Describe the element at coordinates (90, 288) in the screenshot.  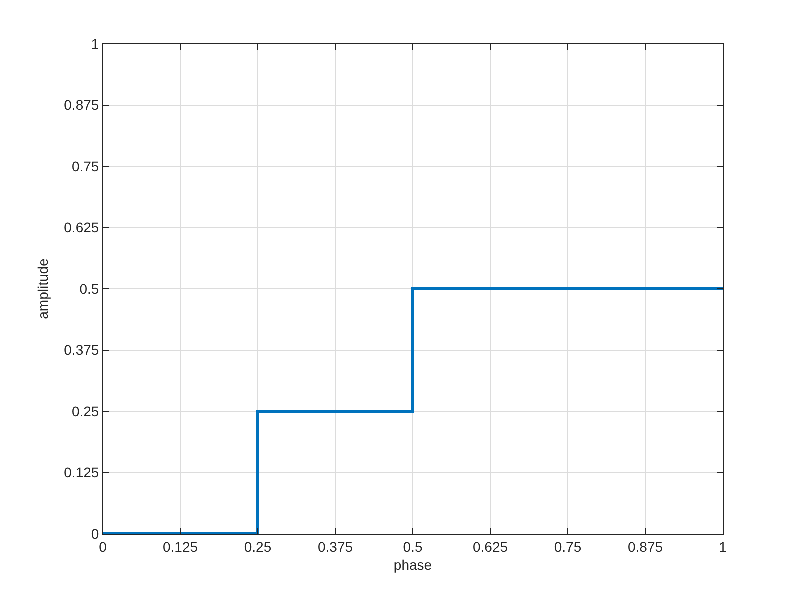
I see `y-tick-label: 0.5` at that location.